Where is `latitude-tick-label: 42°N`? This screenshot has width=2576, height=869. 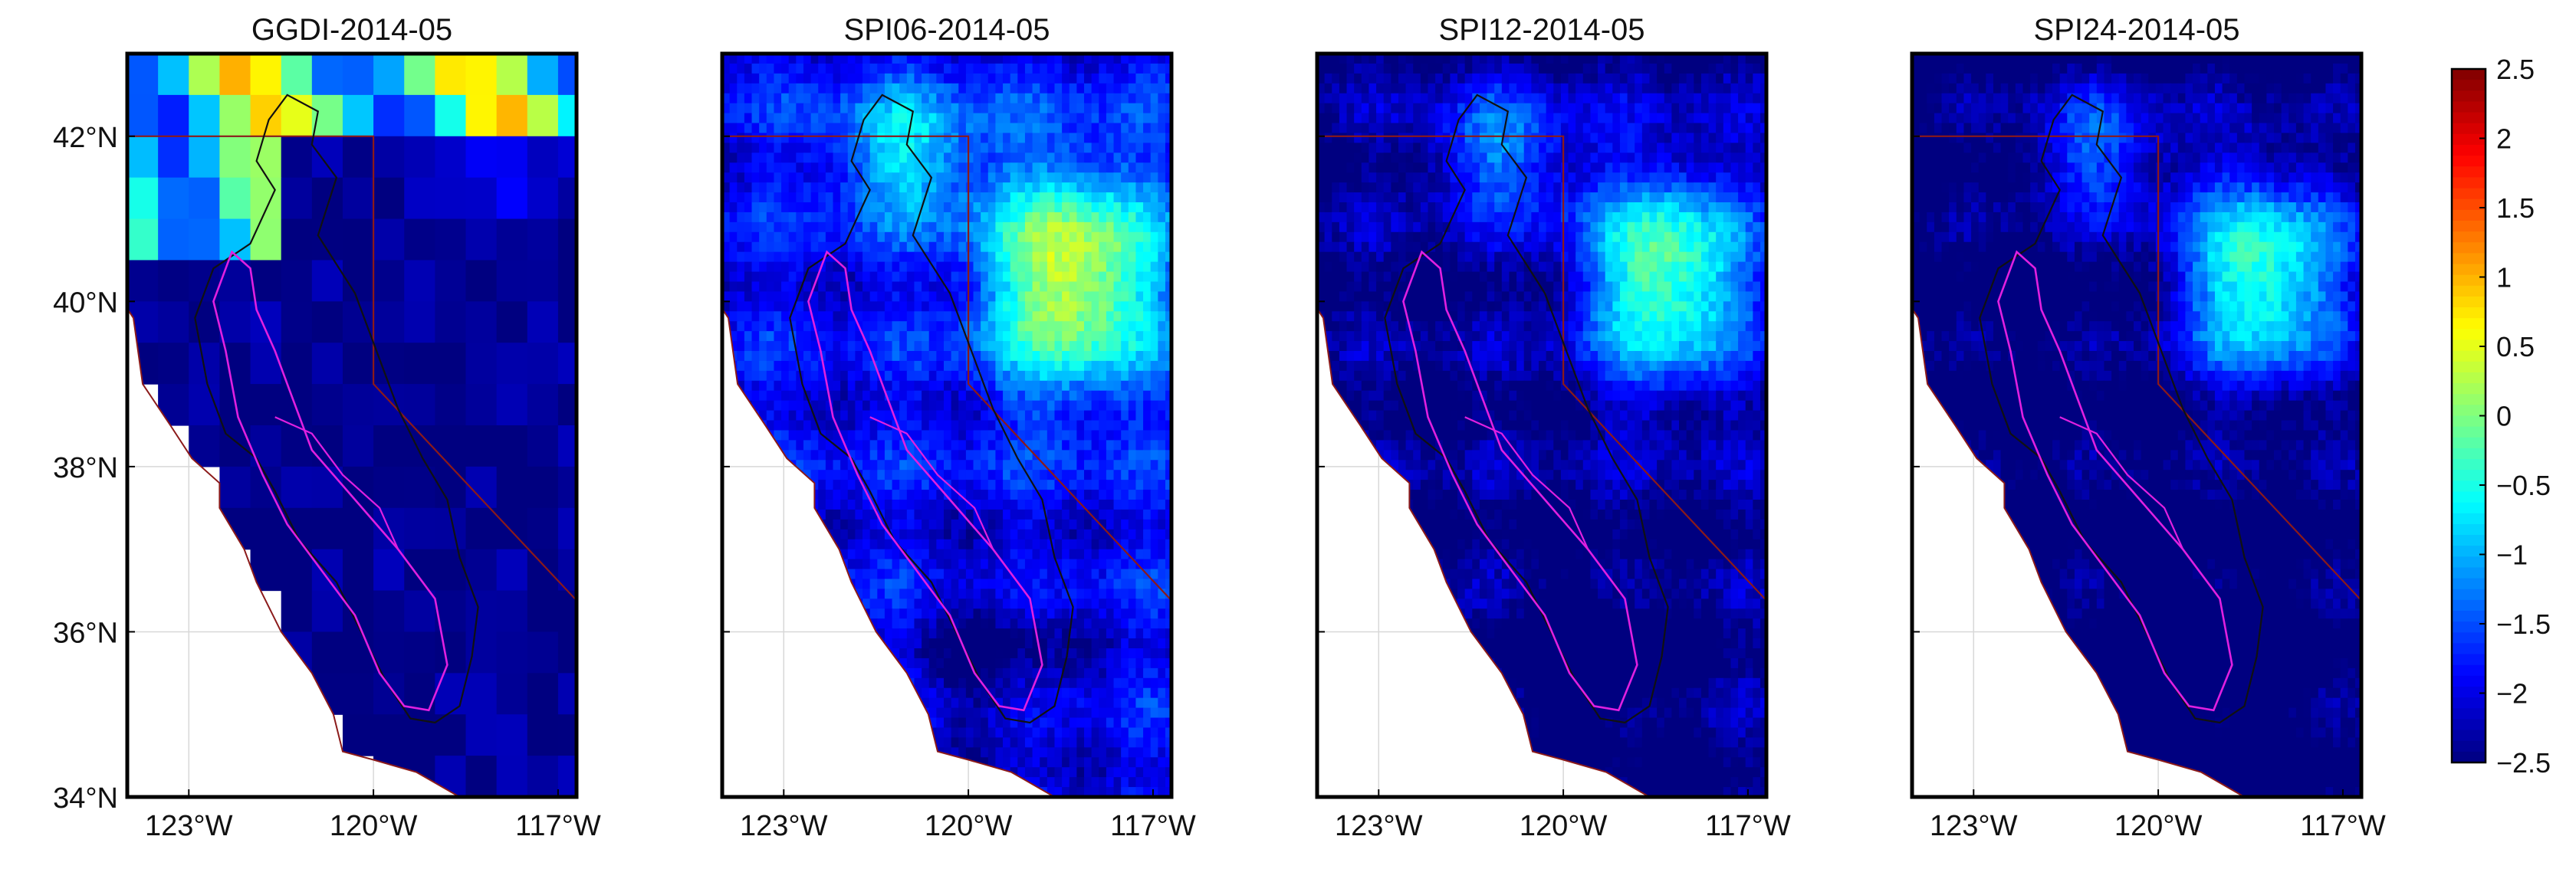
latitude-tick-label: 42°N is located at coordinates (85, 138).